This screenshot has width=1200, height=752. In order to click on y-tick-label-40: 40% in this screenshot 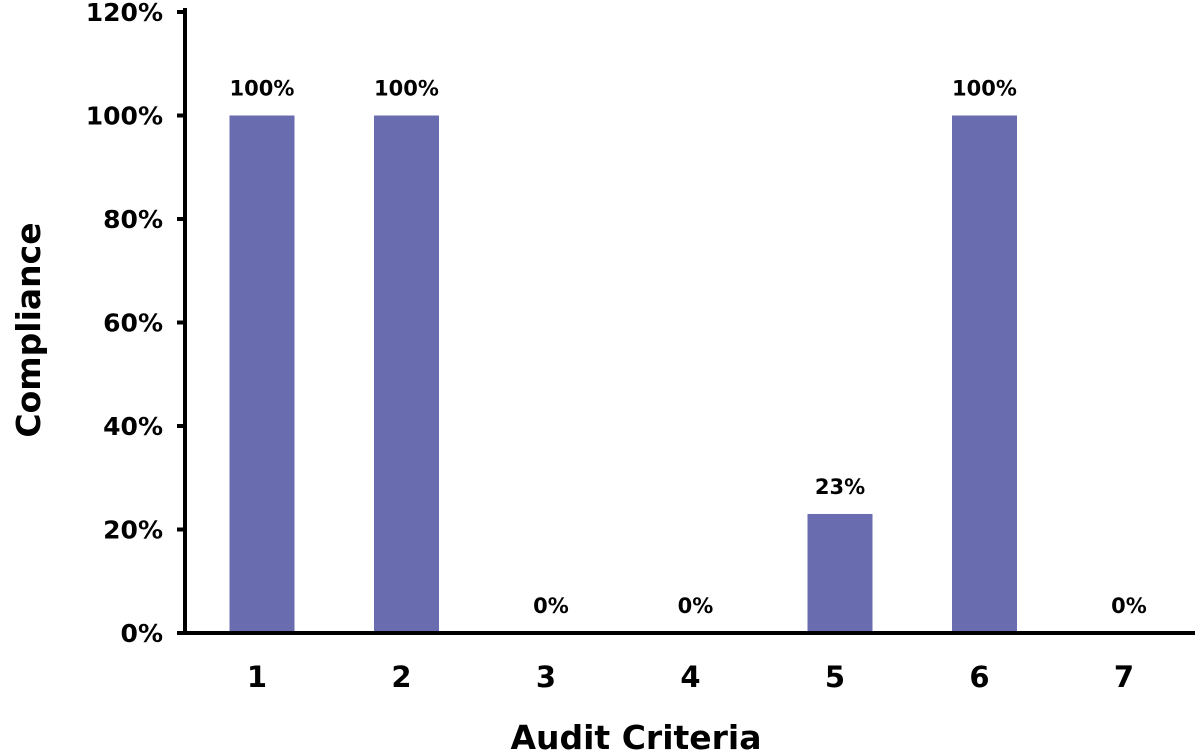, I will do `click(133, 426)`.